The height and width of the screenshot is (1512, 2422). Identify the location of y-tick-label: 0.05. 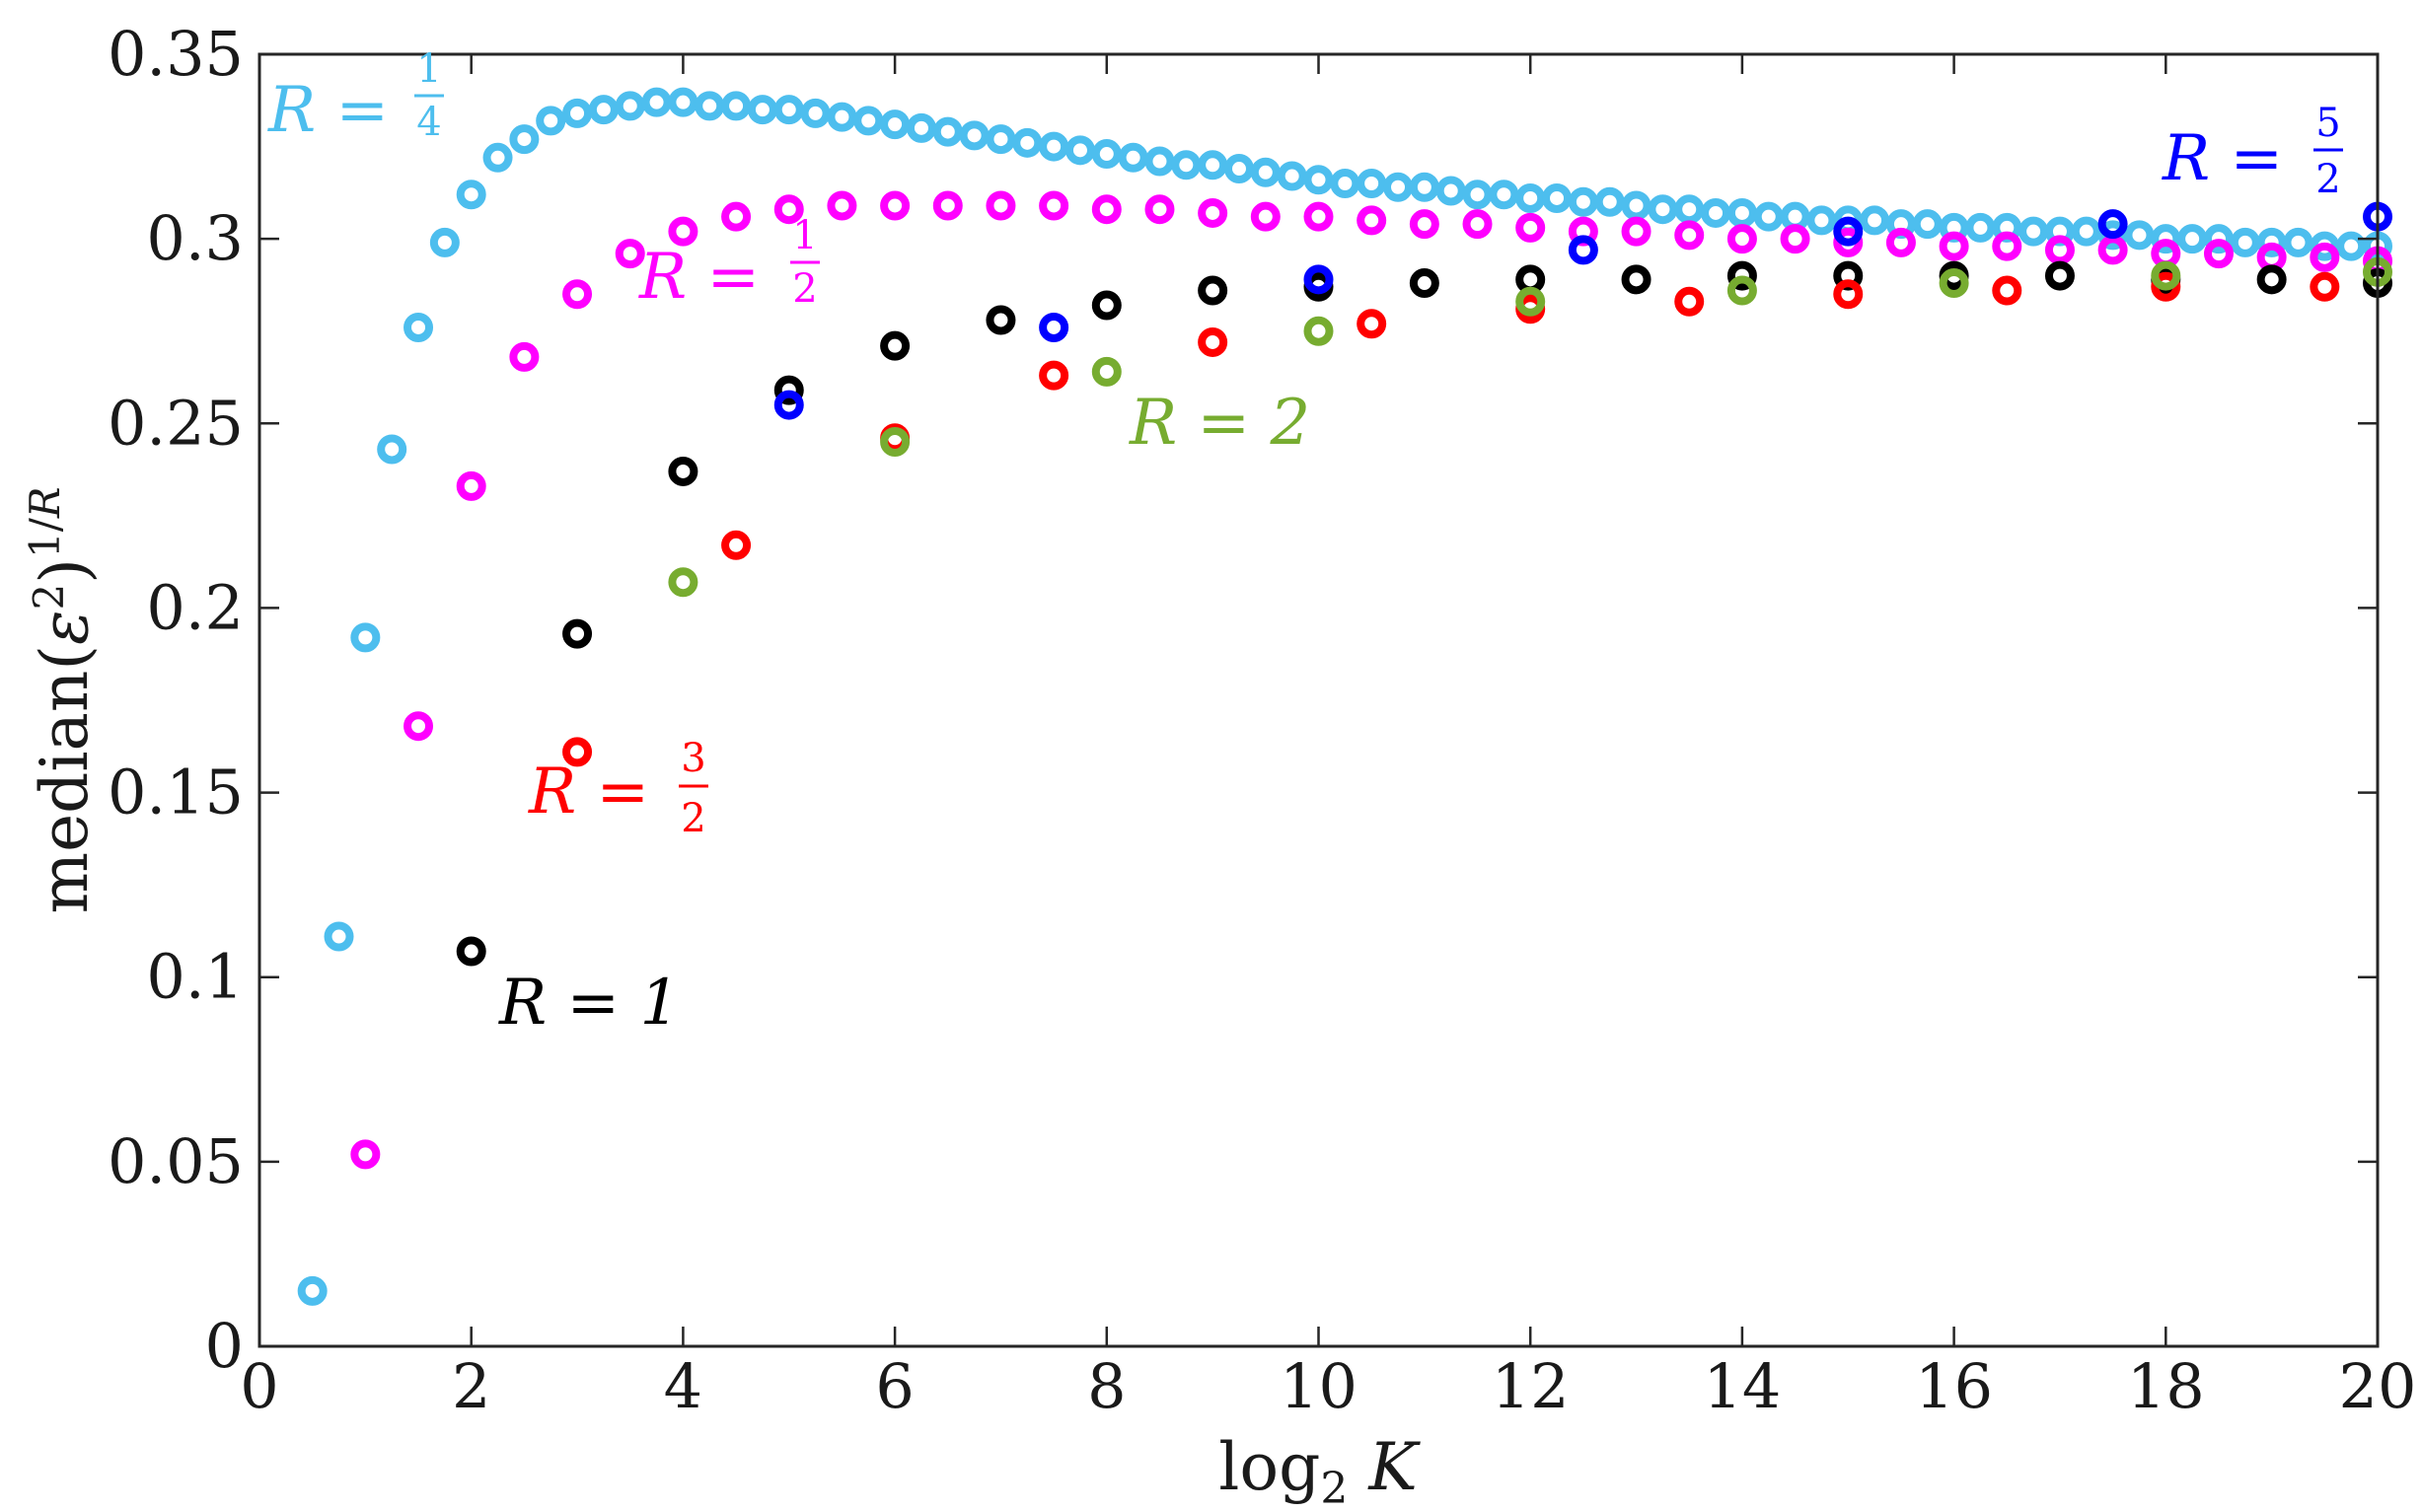
(176, 1161).